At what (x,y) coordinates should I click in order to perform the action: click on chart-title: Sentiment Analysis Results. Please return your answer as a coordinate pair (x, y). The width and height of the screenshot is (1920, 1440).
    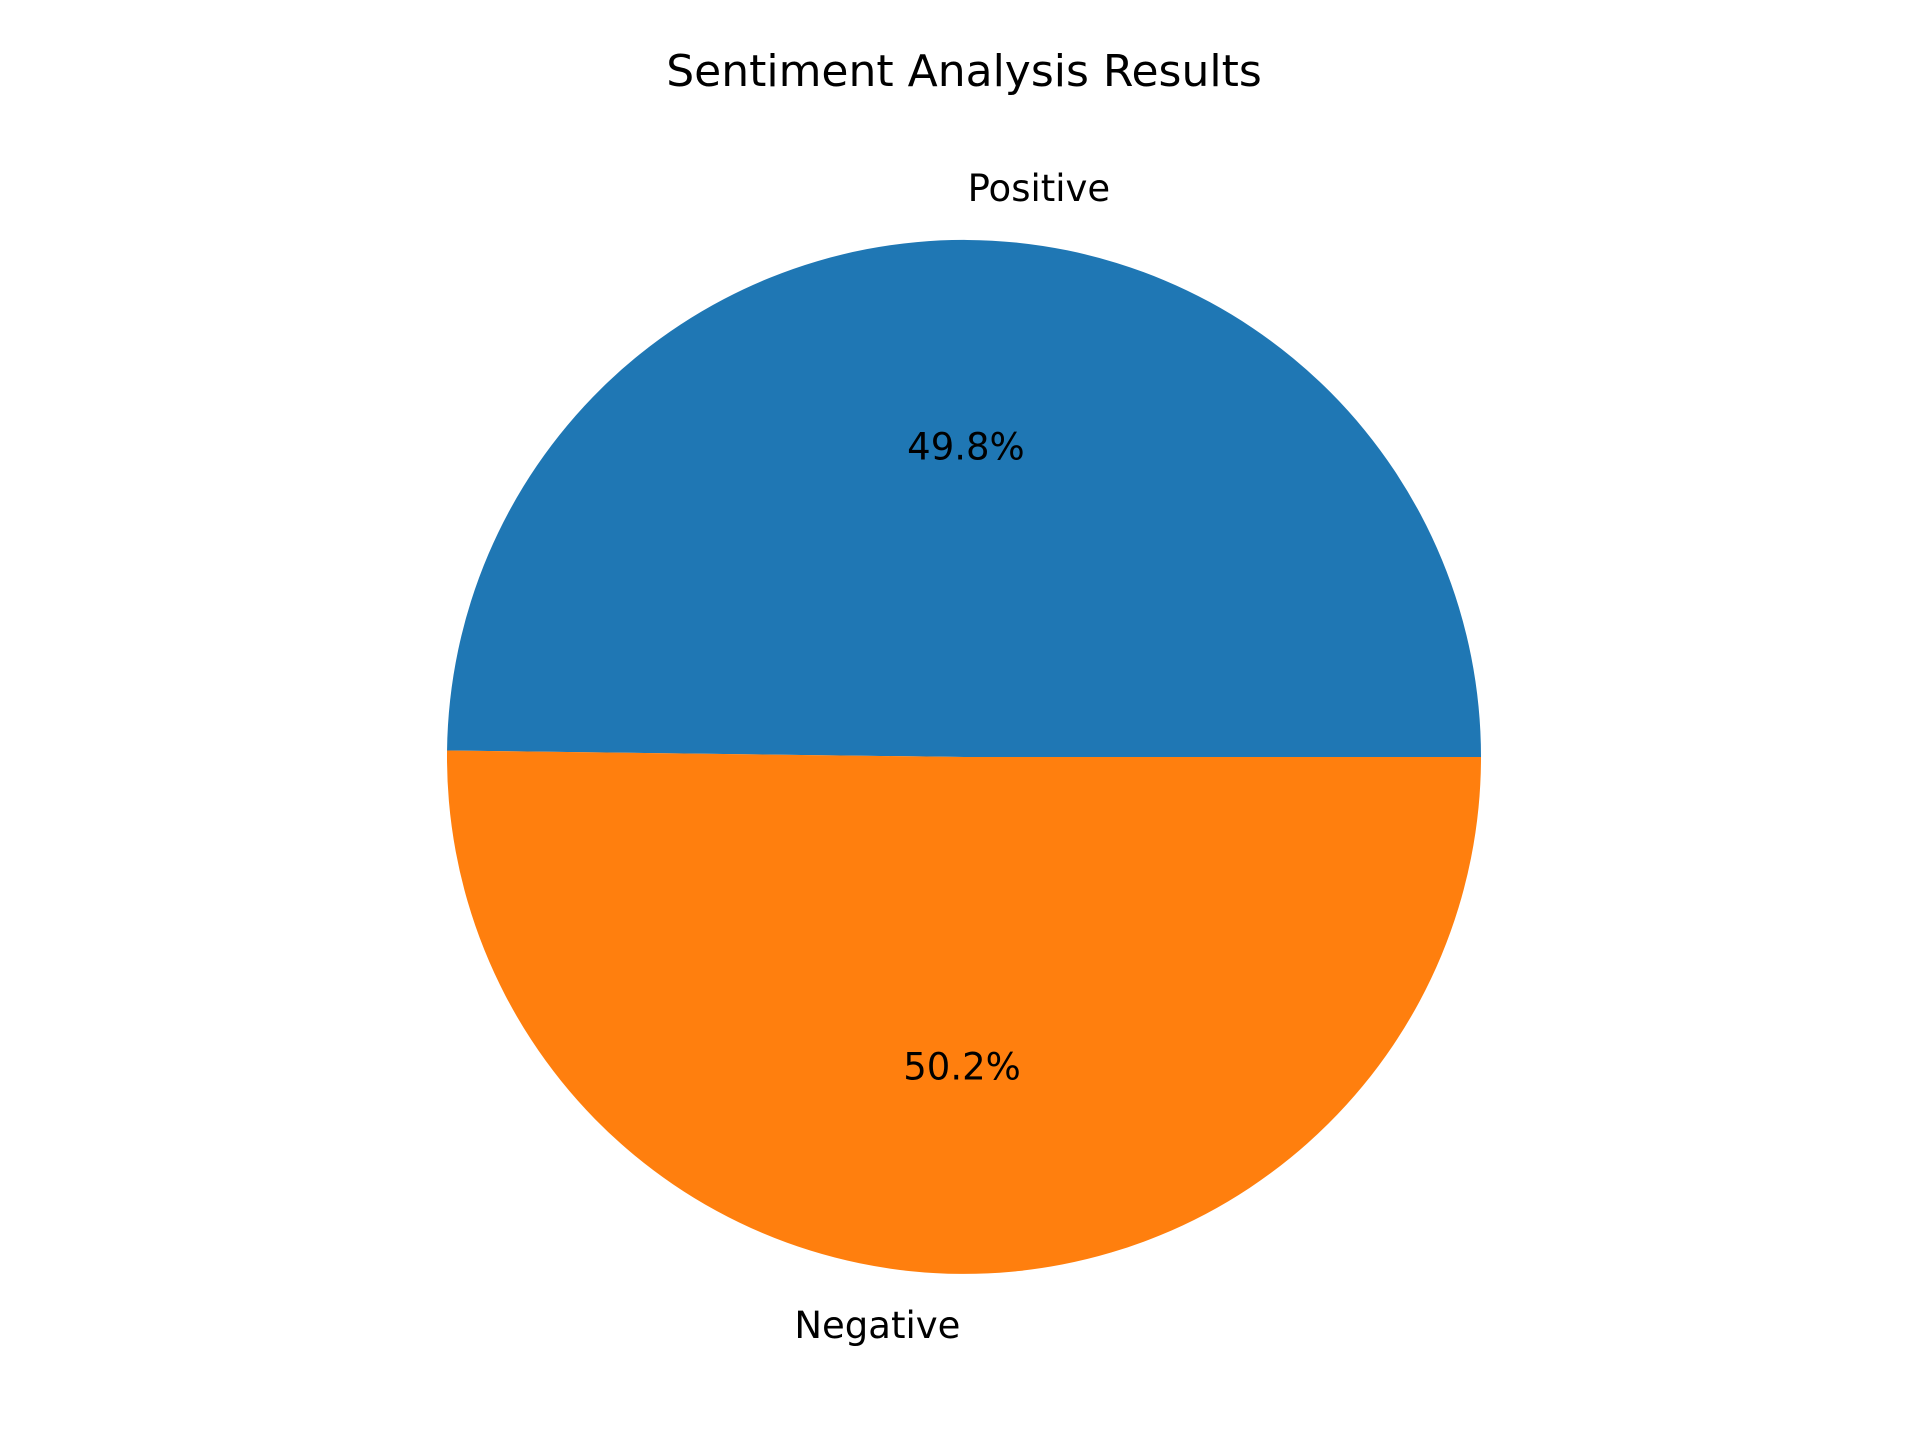
    Looking at the image, I should click on (964, 71).